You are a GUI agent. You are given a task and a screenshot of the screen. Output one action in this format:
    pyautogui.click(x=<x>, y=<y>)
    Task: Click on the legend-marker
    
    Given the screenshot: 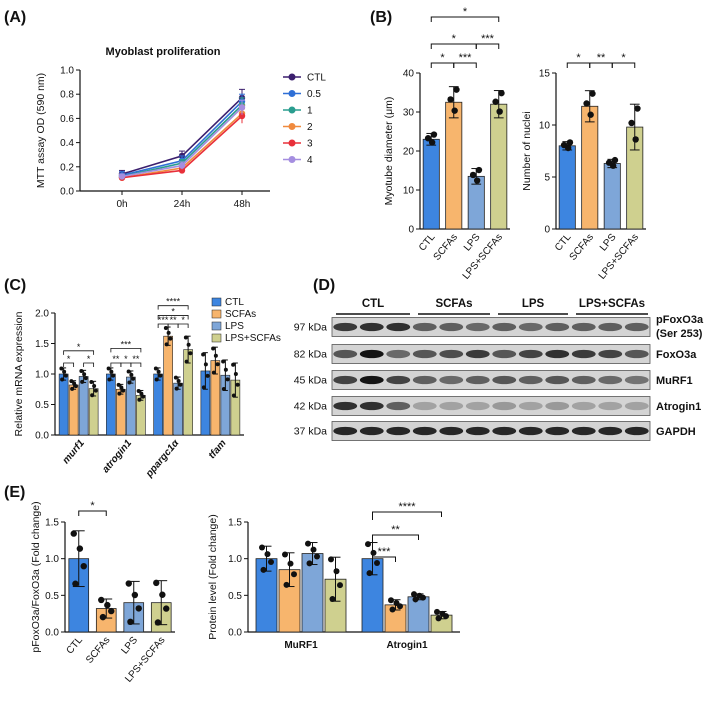 What is the action you would take?
    pyautogui.click(x=292, y=159)
    